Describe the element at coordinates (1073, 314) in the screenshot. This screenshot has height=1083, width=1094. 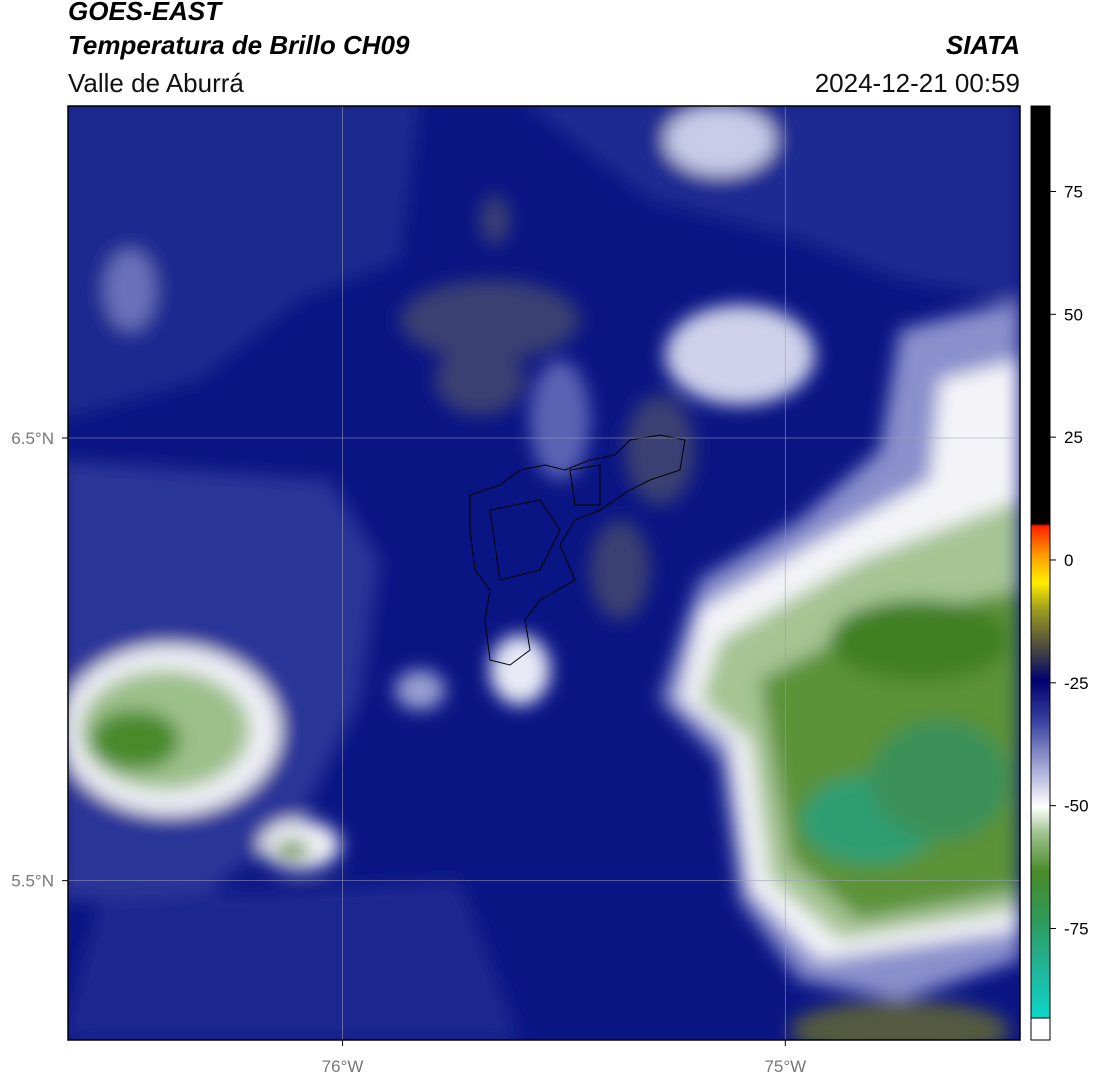
I see `colorbar-tick-label: 50` at that location.